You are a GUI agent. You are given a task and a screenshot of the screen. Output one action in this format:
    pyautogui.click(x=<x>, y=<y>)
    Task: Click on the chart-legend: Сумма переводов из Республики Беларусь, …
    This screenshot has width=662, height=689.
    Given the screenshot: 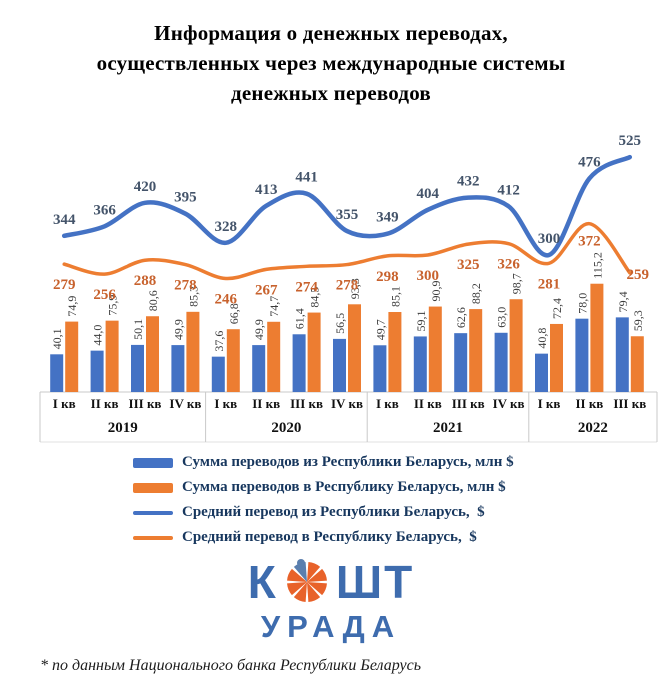 What is the action you would take?
    pyautogui.click(x=397, y=500)
    